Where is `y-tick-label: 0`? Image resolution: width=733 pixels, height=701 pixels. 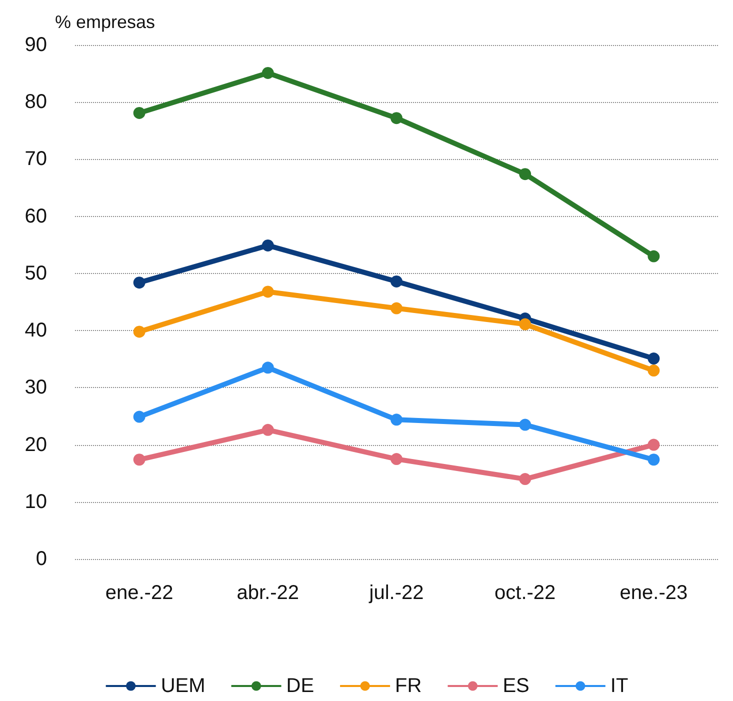 y-tick-label: 0 is located at coordinates (41, 559).